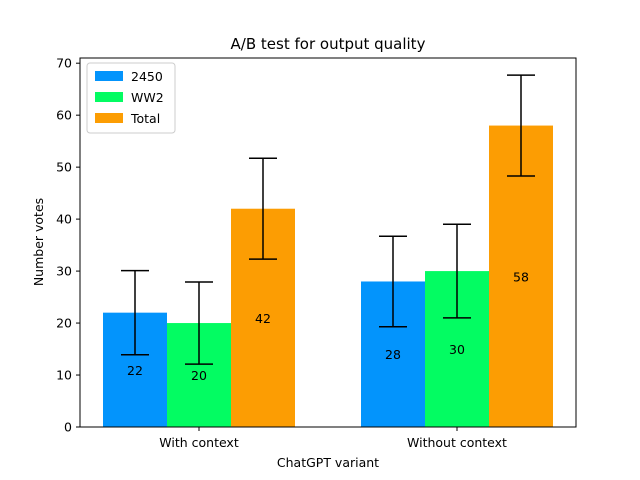 This screenshot has height=480, width=640. Describe the element at coordinates (64, 115) in the screenshot. I see `y-tick-label: 60` at that location.